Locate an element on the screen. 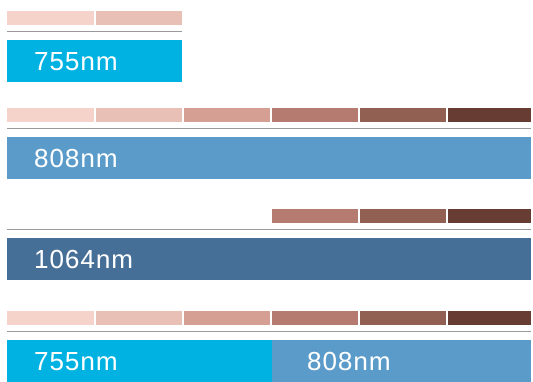 The width and height of the screenshot is (533, 382). combined-wavelength-band: 755nm 808nm is located at coordinates (269, 361).